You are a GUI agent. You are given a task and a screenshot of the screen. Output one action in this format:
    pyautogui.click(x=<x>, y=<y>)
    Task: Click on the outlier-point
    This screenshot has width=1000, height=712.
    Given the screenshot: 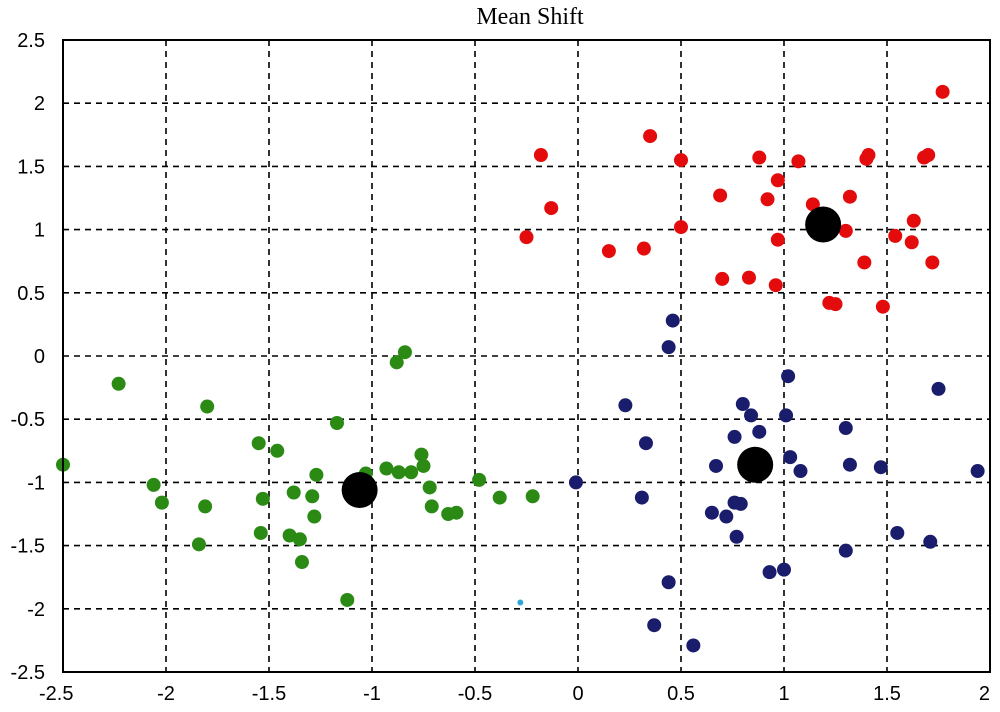 What is the action you would take?
    pyautogui.click(x=520, y=602)
    